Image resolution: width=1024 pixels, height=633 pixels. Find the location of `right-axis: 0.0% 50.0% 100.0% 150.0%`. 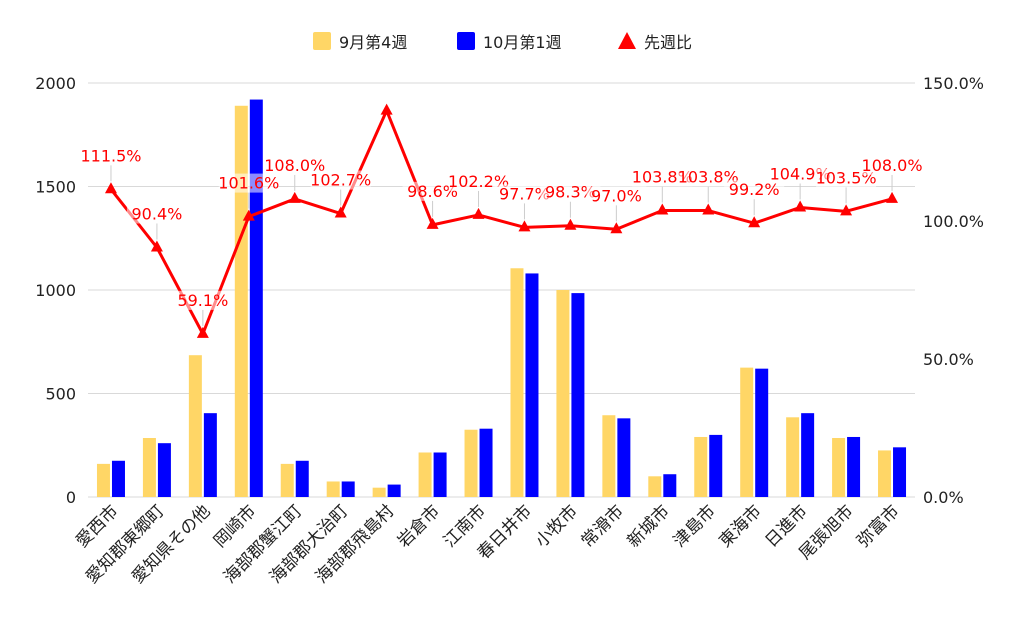

right-axis: 0.0% 50.0% 100.0% 150.0% is located at coordinates (953, 290).